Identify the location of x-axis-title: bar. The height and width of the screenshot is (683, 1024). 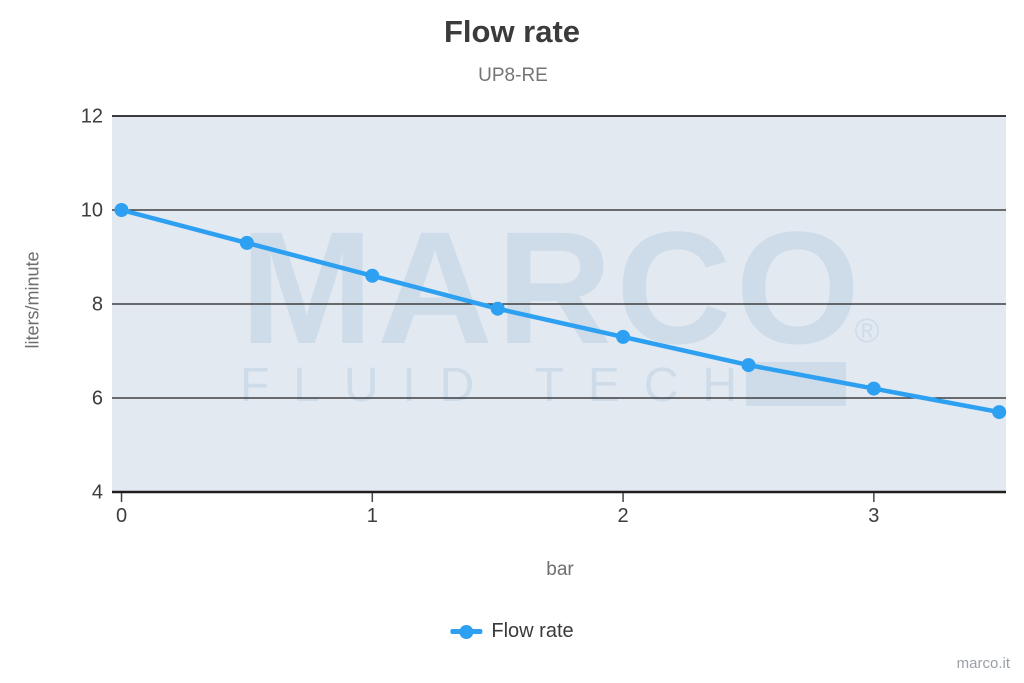
(560, 569).